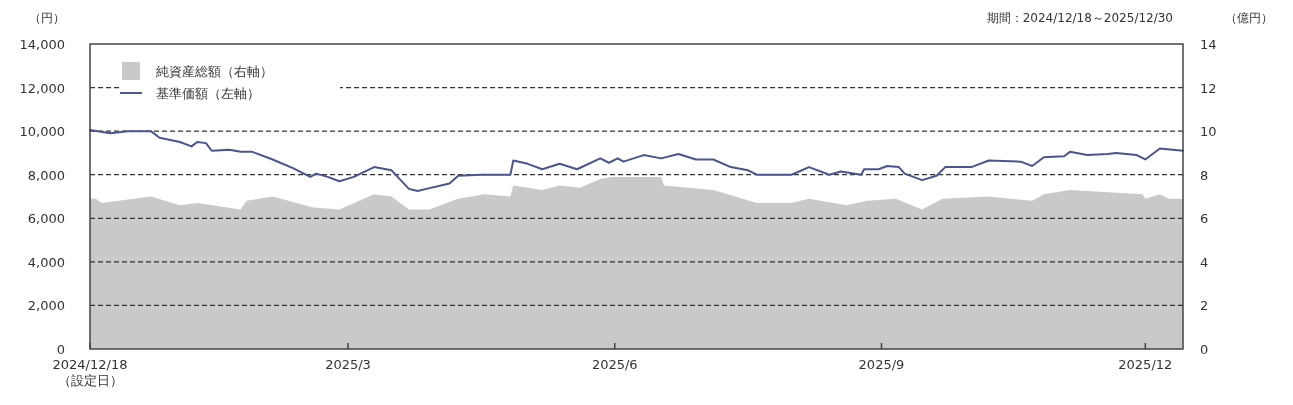 This screenshot has width=1293, height=405. Describe the element at coordinates (1208, 132) in the screenshot. I see `y2-tick-label: 10` at that location.